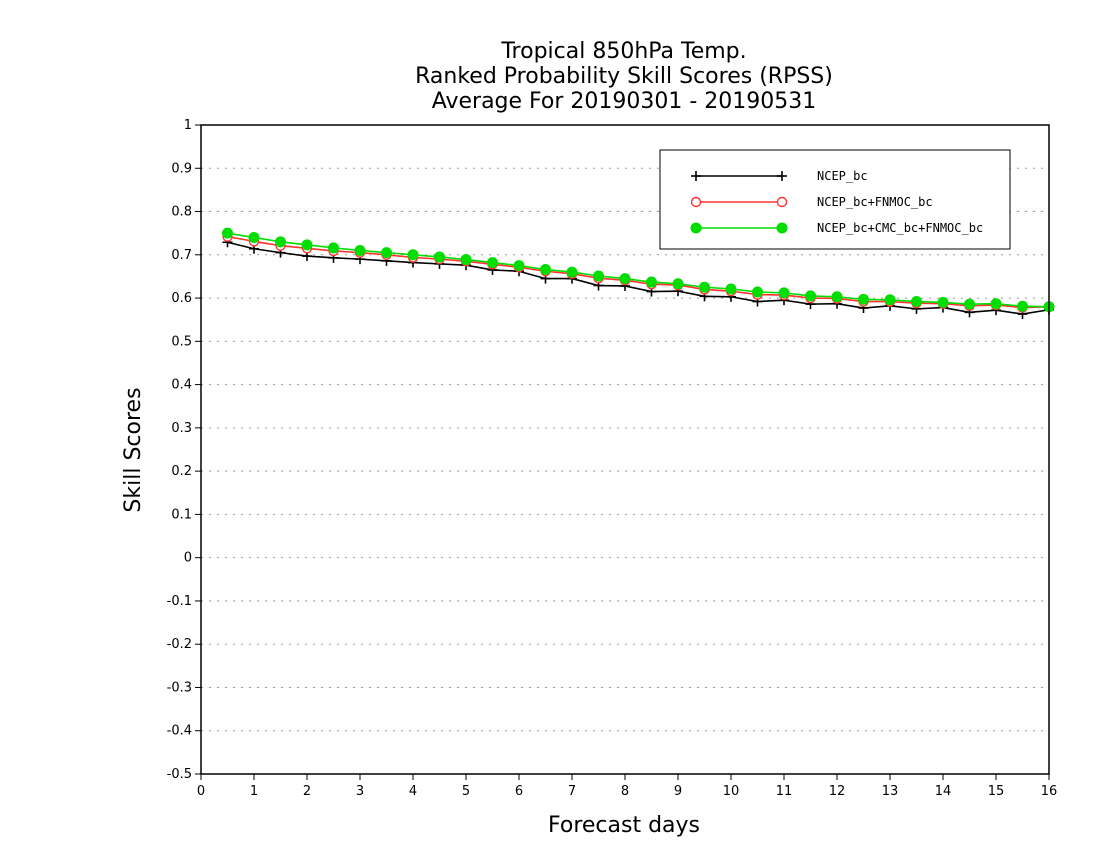  I want to click on x-axis-ticks: 0 1 2 3 4 5 6 7 8 9 10 11 12 13 14 15 16, so click(627, 786).